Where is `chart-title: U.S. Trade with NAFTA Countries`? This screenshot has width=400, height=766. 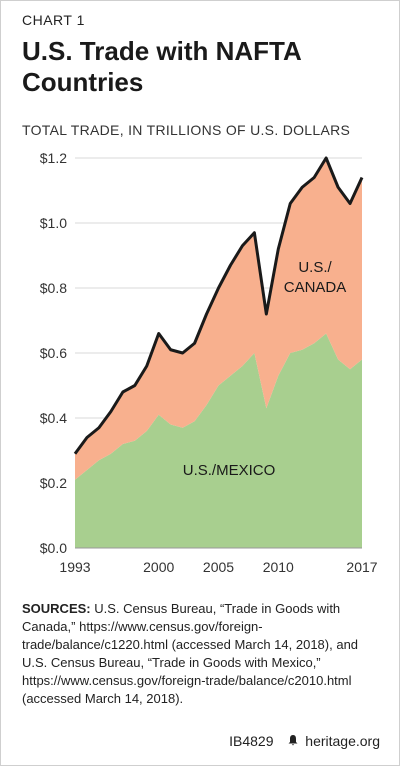 chart-title: U.S. Trade with NAFTA Countries is located at coordinates (161, 66).